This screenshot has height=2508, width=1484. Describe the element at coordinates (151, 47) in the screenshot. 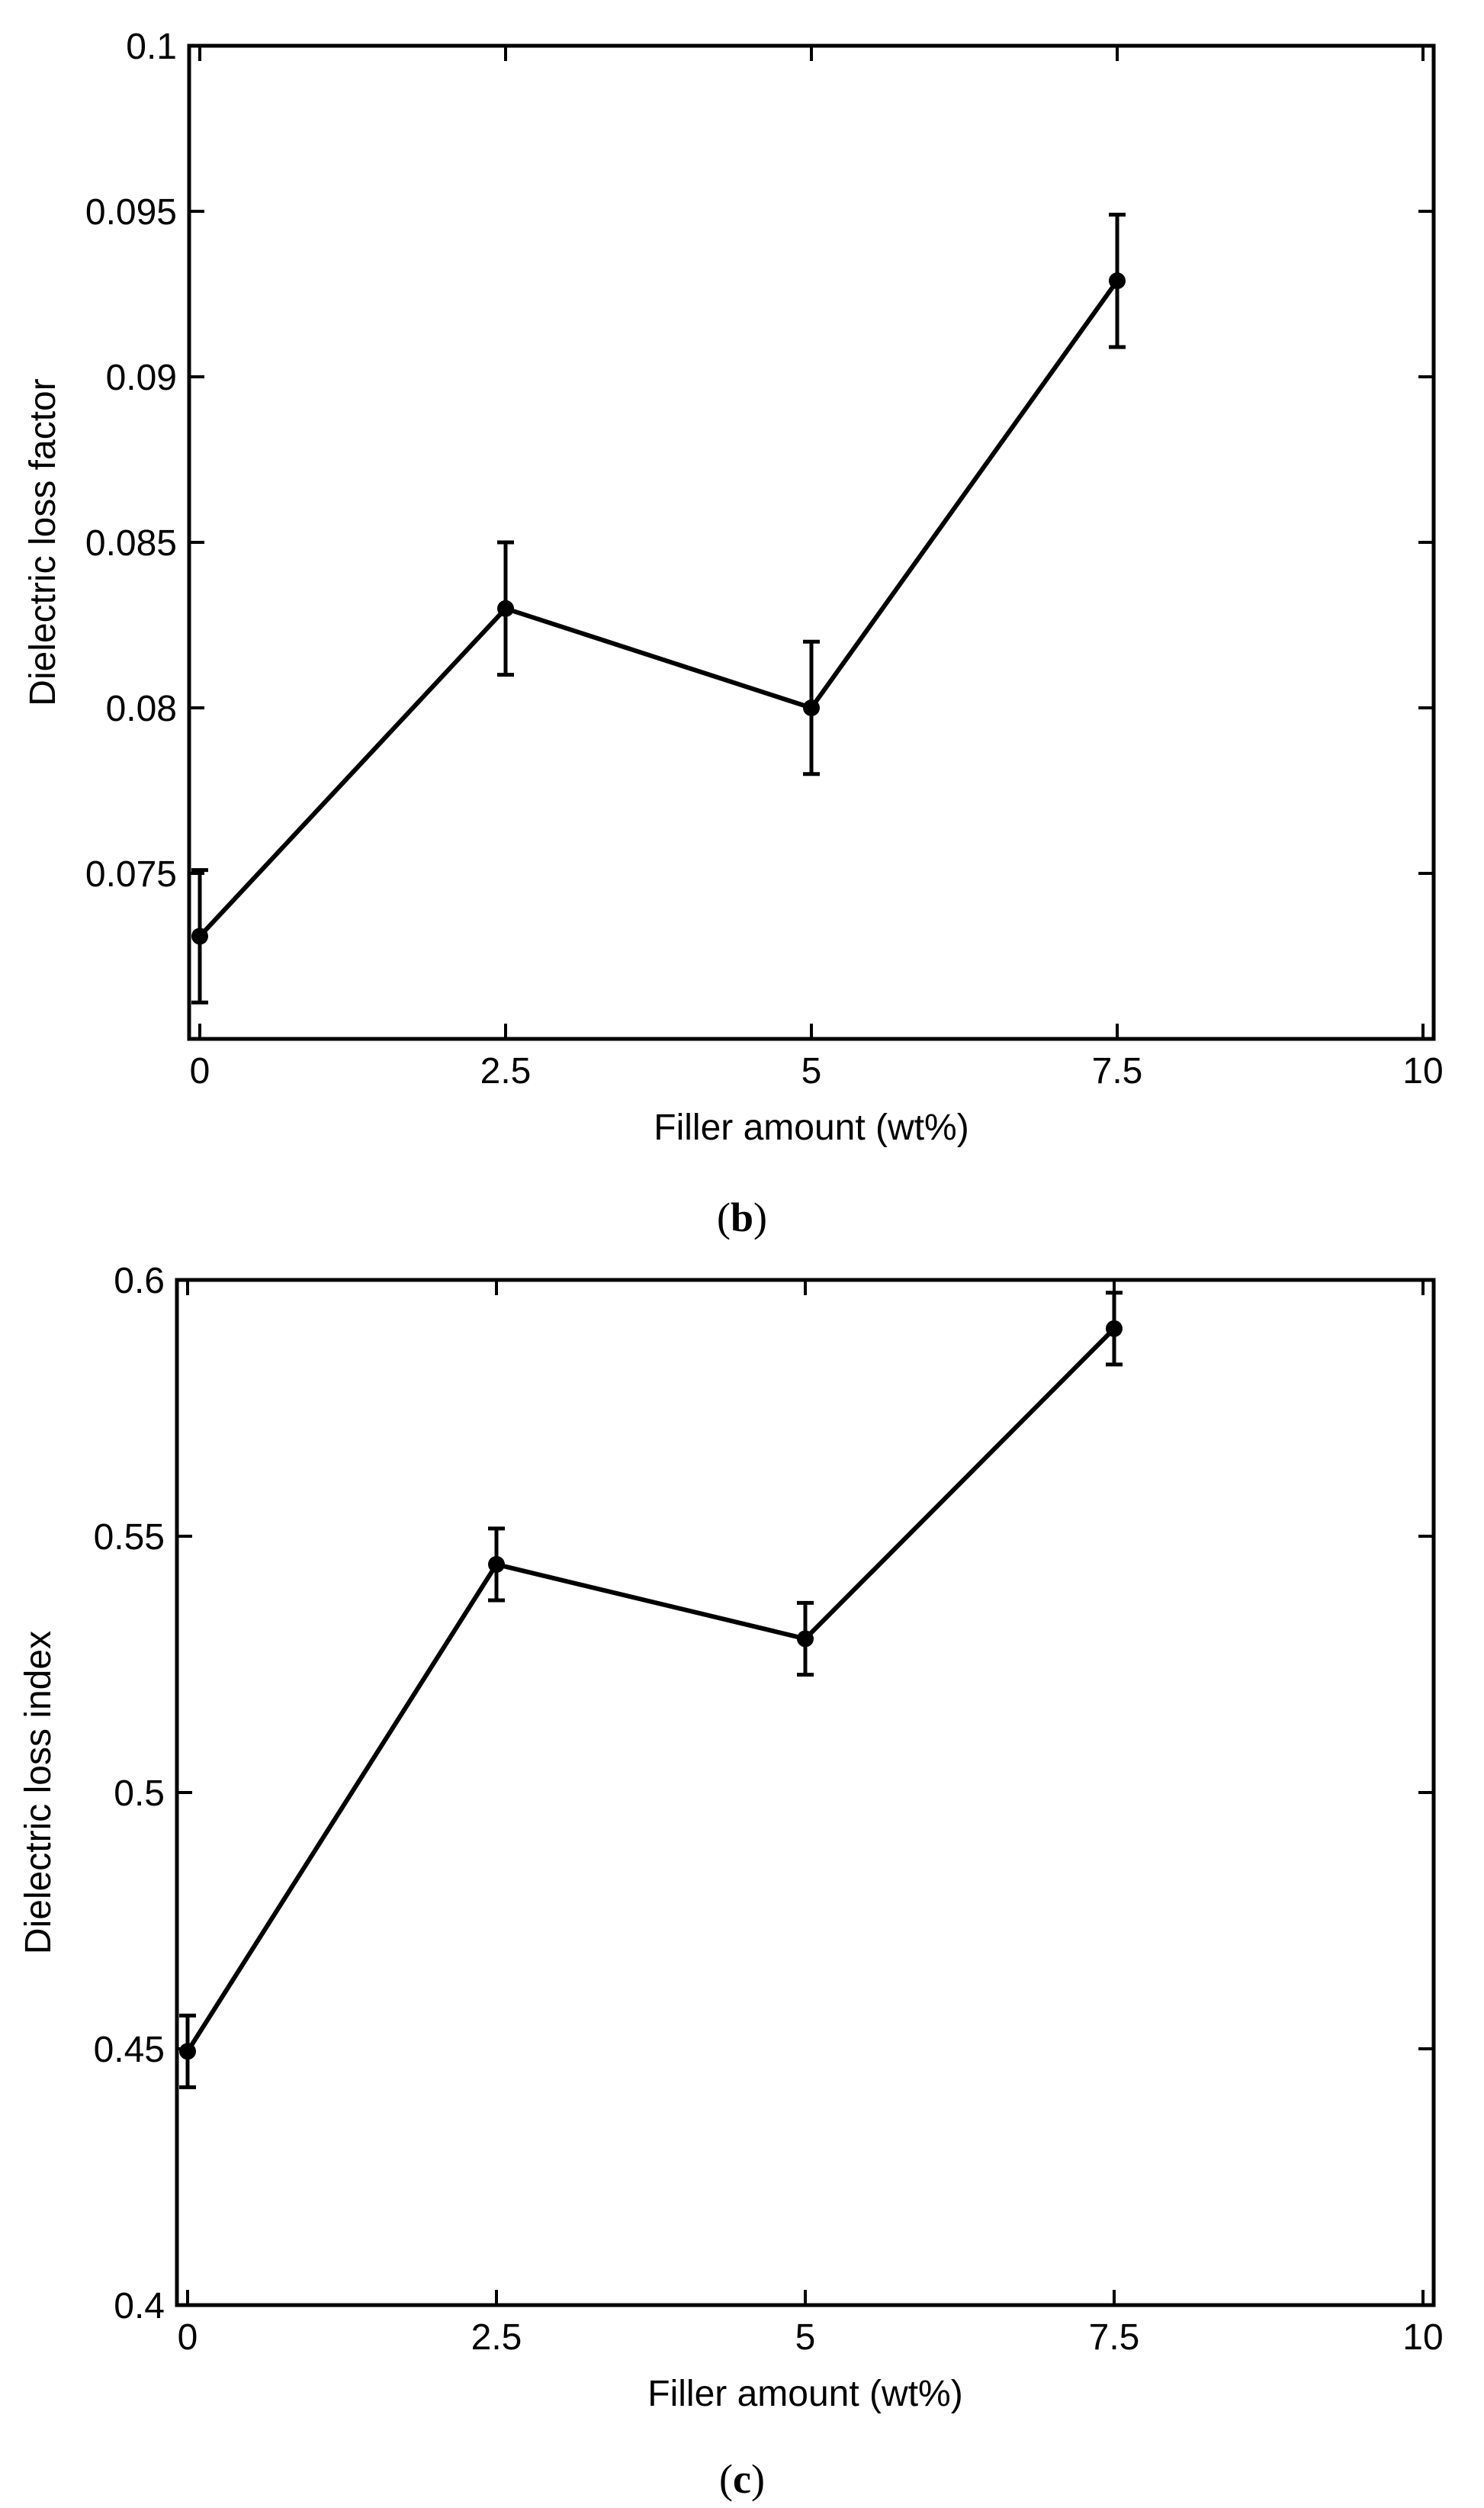

I see `y-tick-label: 0.1` at that location.